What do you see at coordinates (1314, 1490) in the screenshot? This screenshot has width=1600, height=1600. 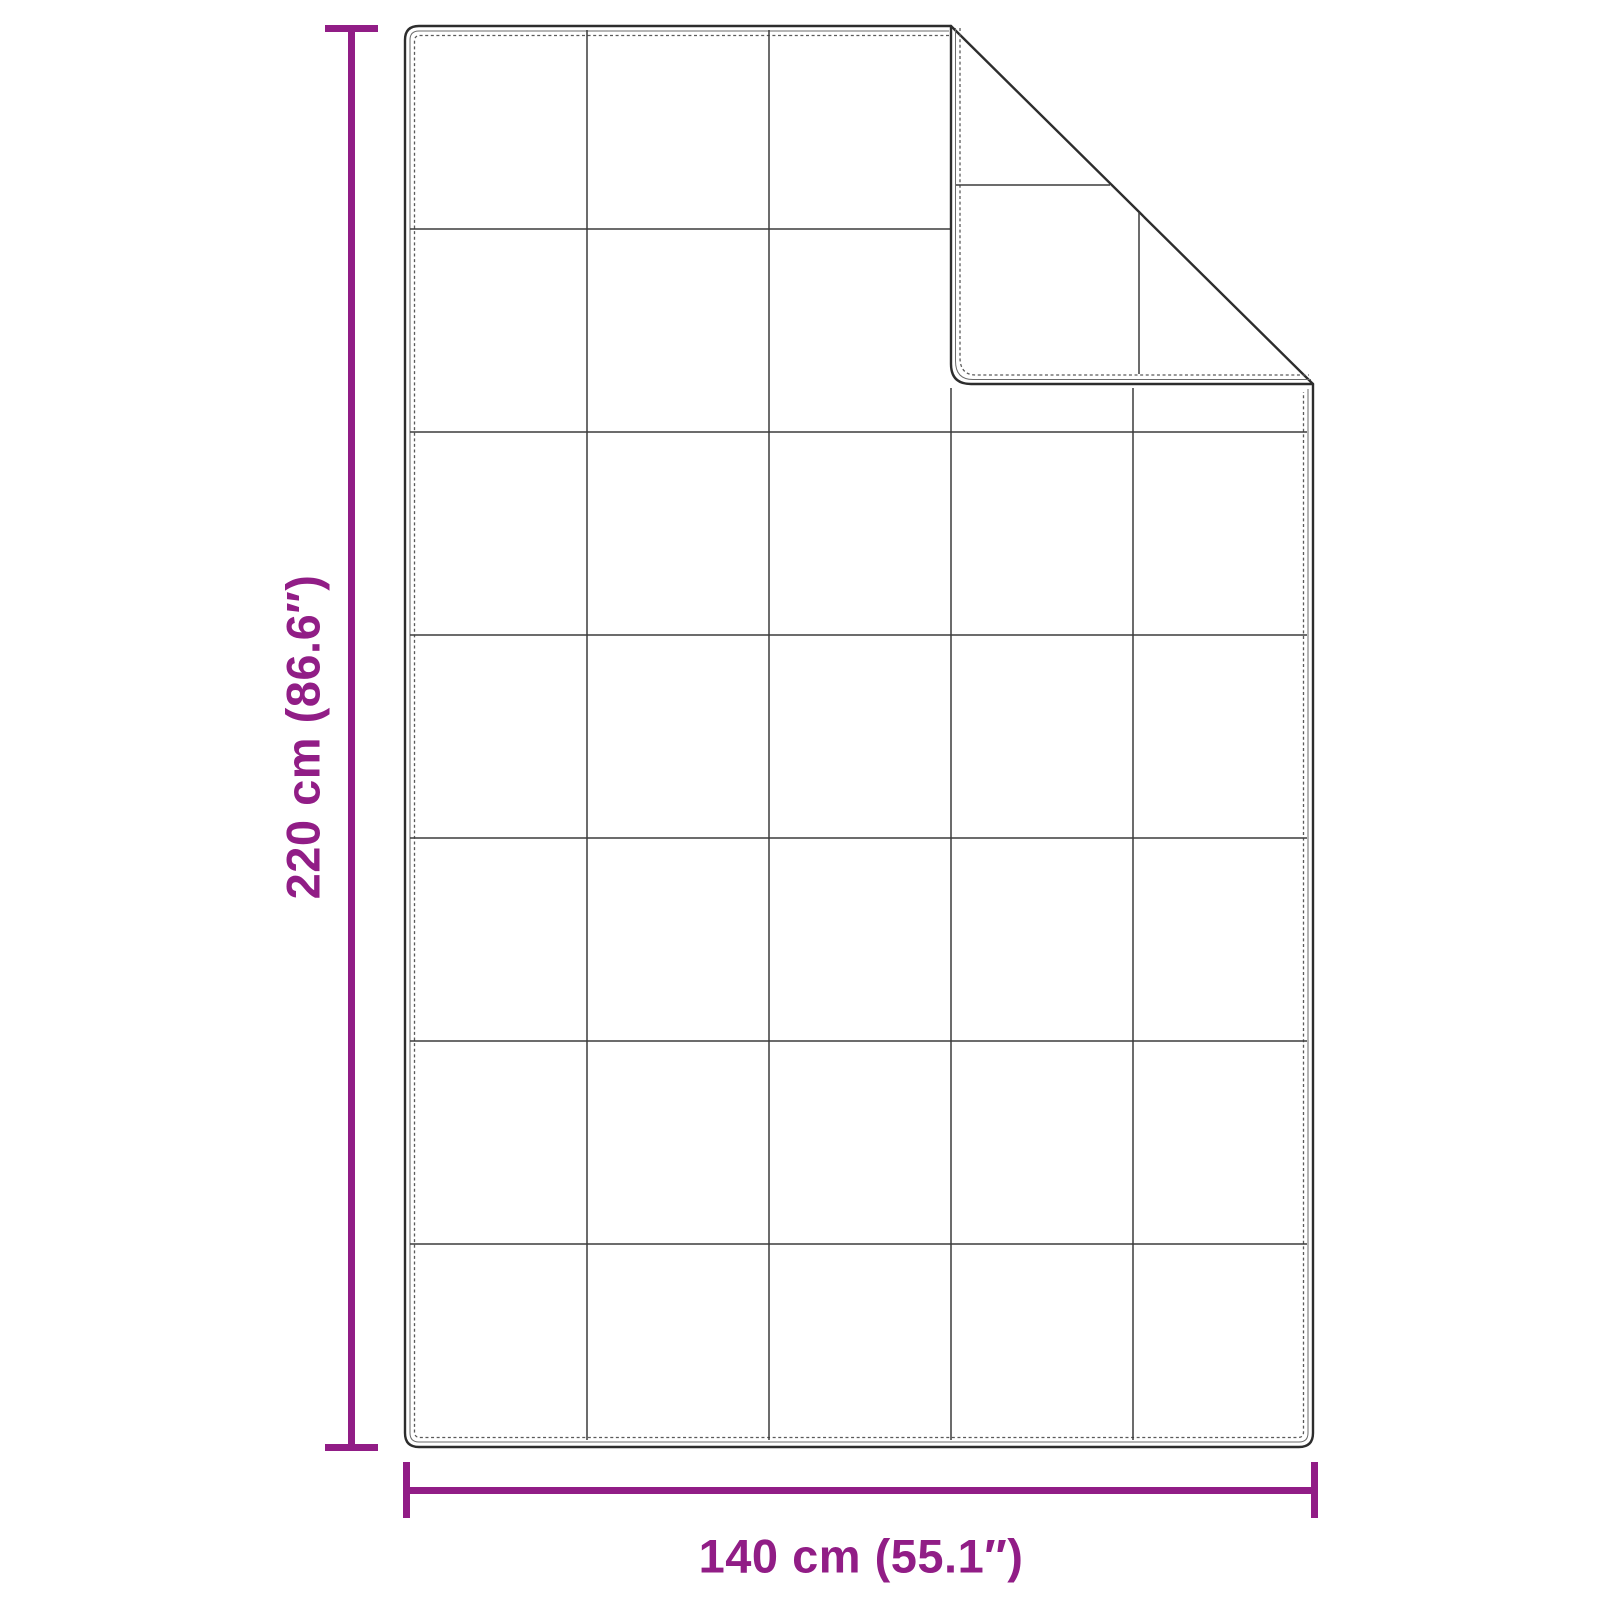 I see `width-dimension-right-cap` at bounding box center [1314, 1490].